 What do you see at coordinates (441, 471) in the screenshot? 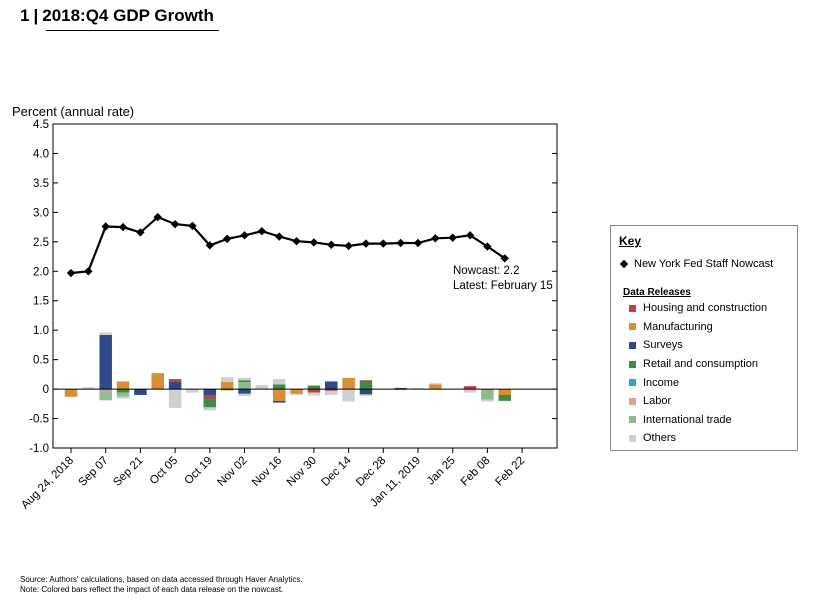
I see `x-tick-label: Jan 25` at bounding box center [441, 471].